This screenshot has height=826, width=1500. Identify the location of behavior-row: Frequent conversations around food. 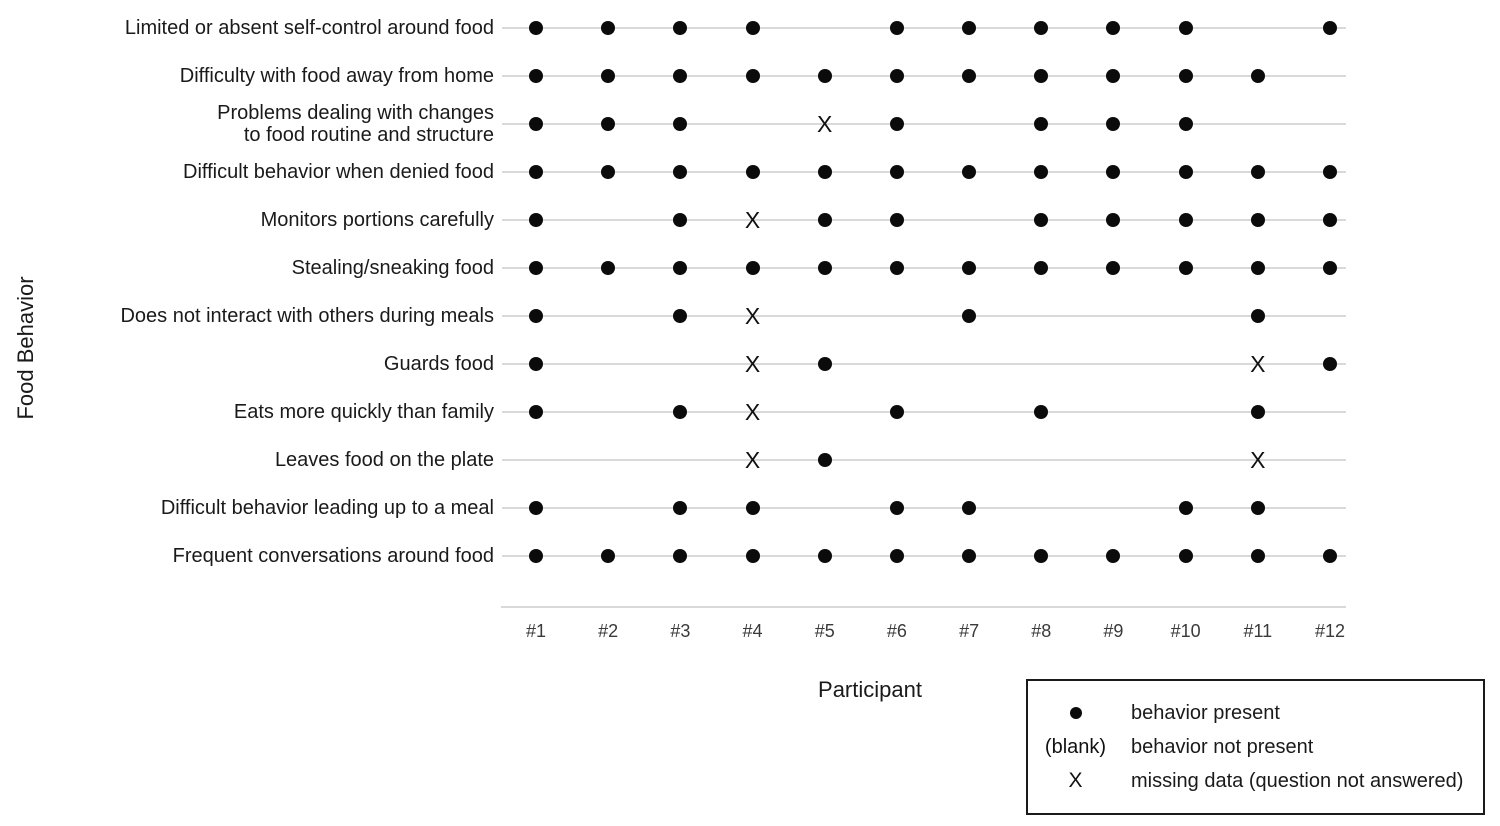
(750, 556).